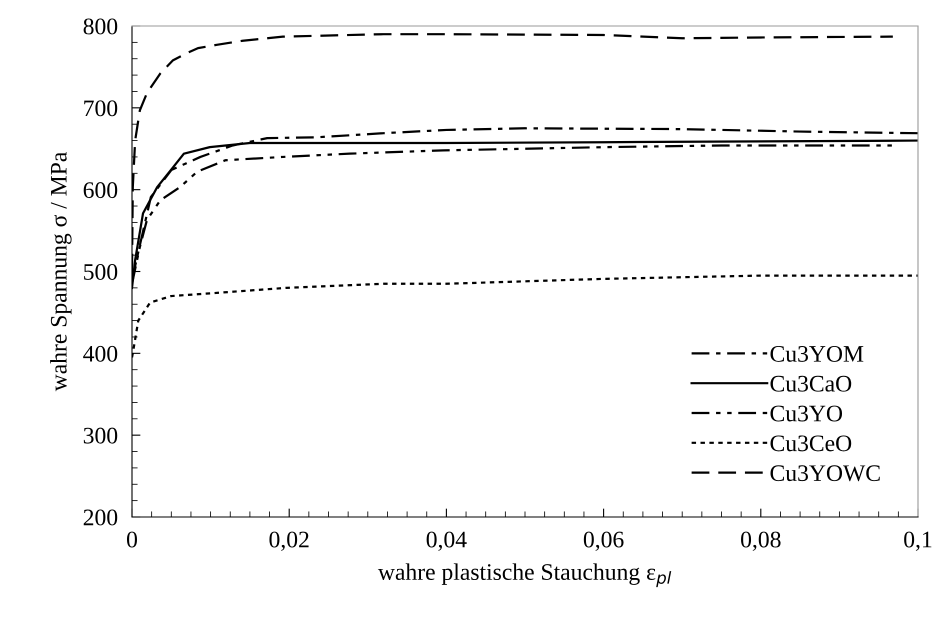 The width and height of the screenshot is (936, 639). Describe the element at coordinates (101, 26) in the screenshot. I see `y-tick-label: 800` at that location.